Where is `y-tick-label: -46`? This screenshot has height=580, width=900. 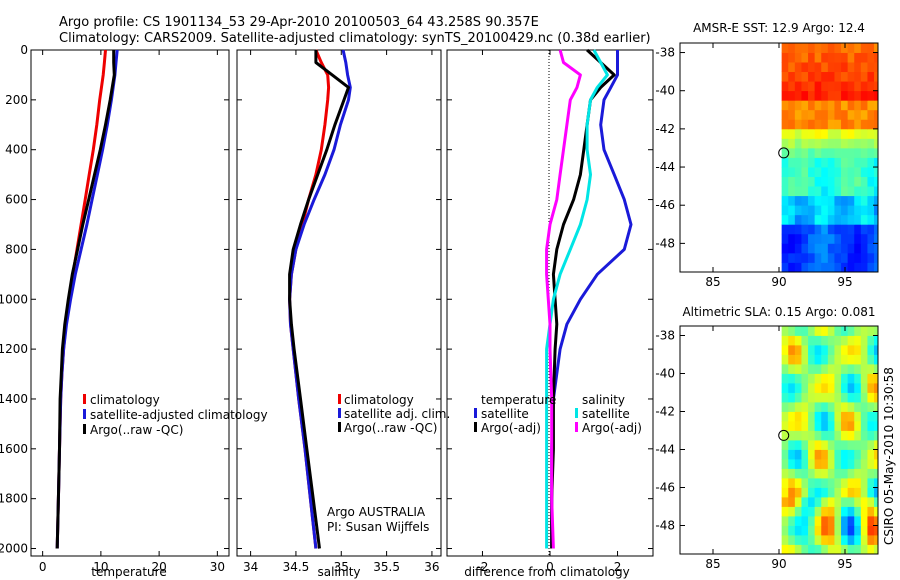
y-tick-label: -46 is located at coordinates (665, 488).